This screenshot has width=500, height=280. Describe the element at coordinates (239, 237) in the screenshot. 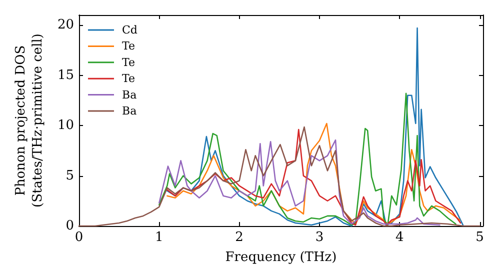

I see `x-tick-label: 2` at that location.